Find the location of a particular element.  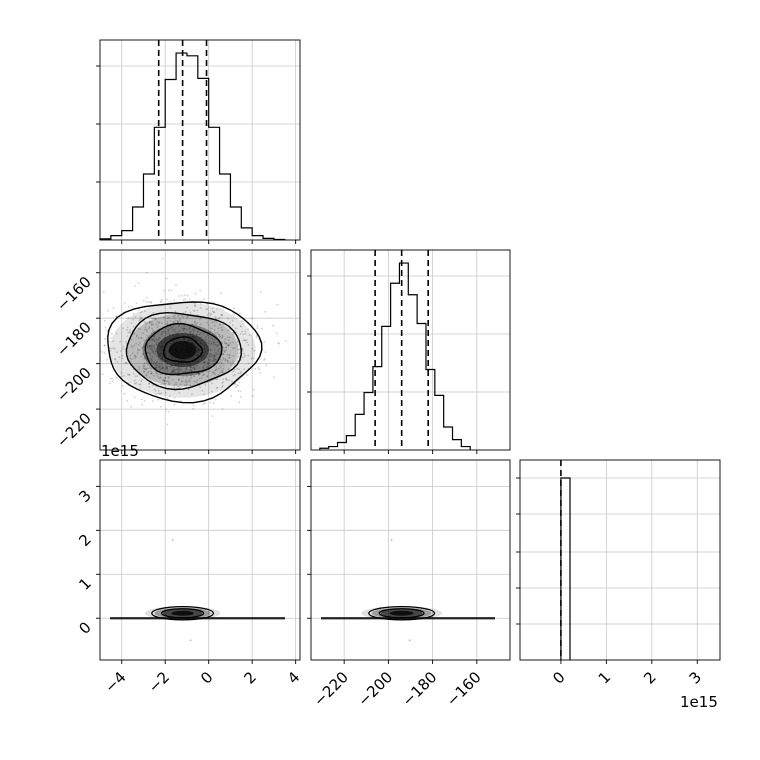

x-tick-label-param-1-2: −180 is located at coordinates (420, 689).